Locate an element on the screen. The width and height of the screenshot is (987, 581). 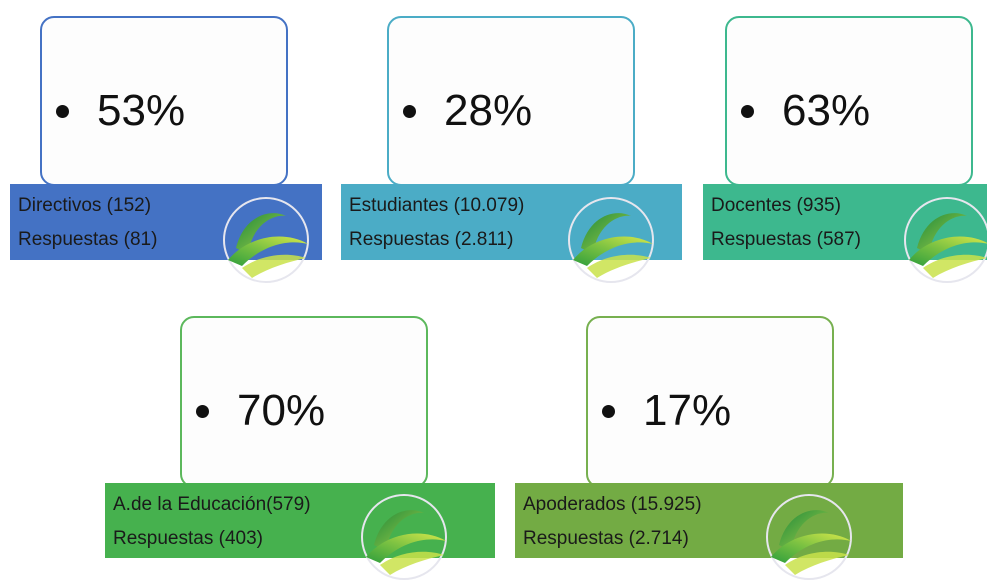
card-directivos: 53% is located at coordinates (164, 101).